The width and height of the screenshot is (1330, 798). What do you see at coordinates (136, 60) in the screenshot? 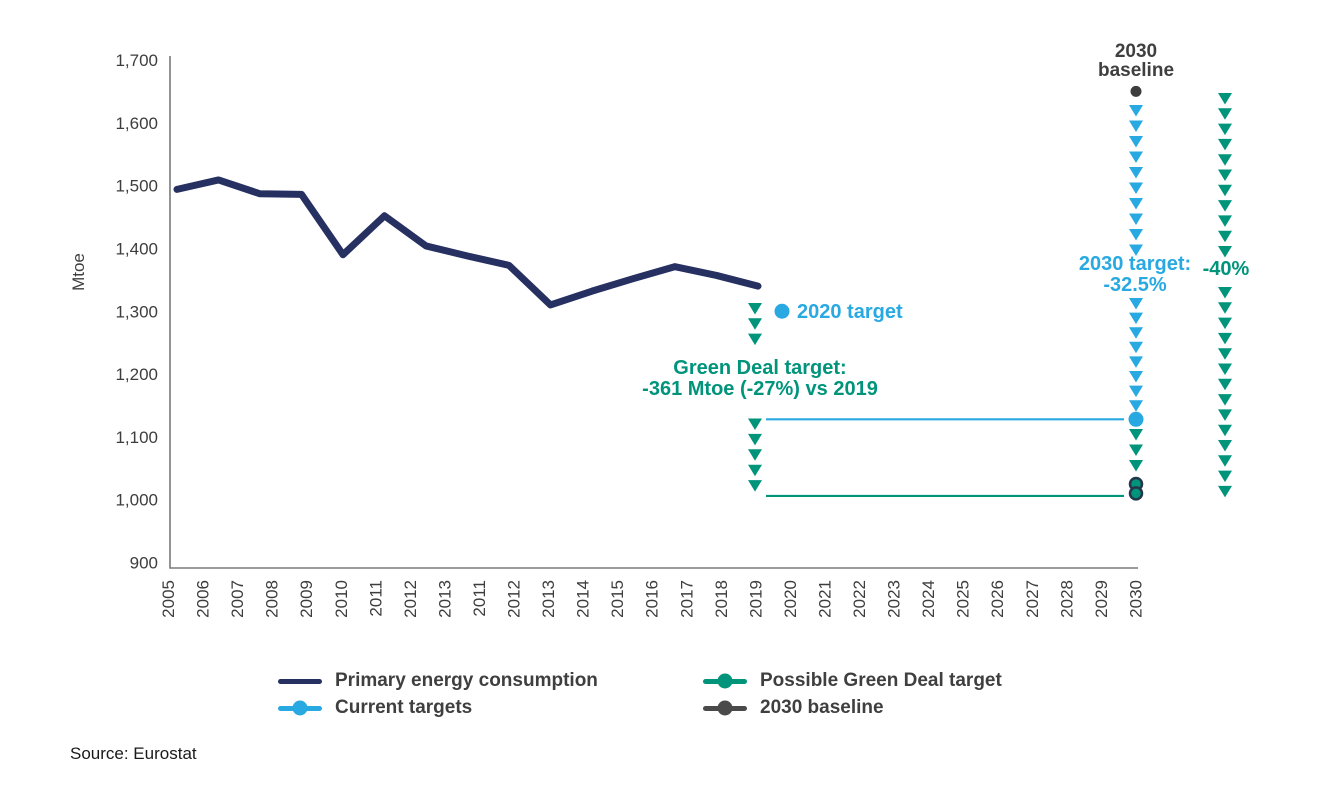
I see `y-tick-label: 1,700` at bounding box center [136, 60].